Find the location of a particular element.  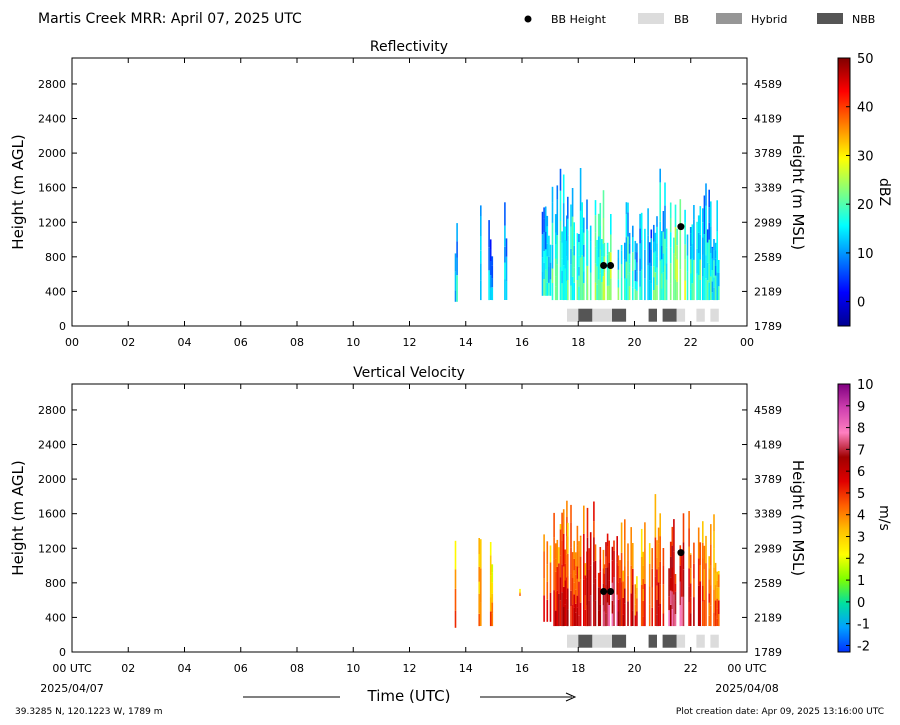

x-tick-label: 18 is located at coordinates (578, 668).